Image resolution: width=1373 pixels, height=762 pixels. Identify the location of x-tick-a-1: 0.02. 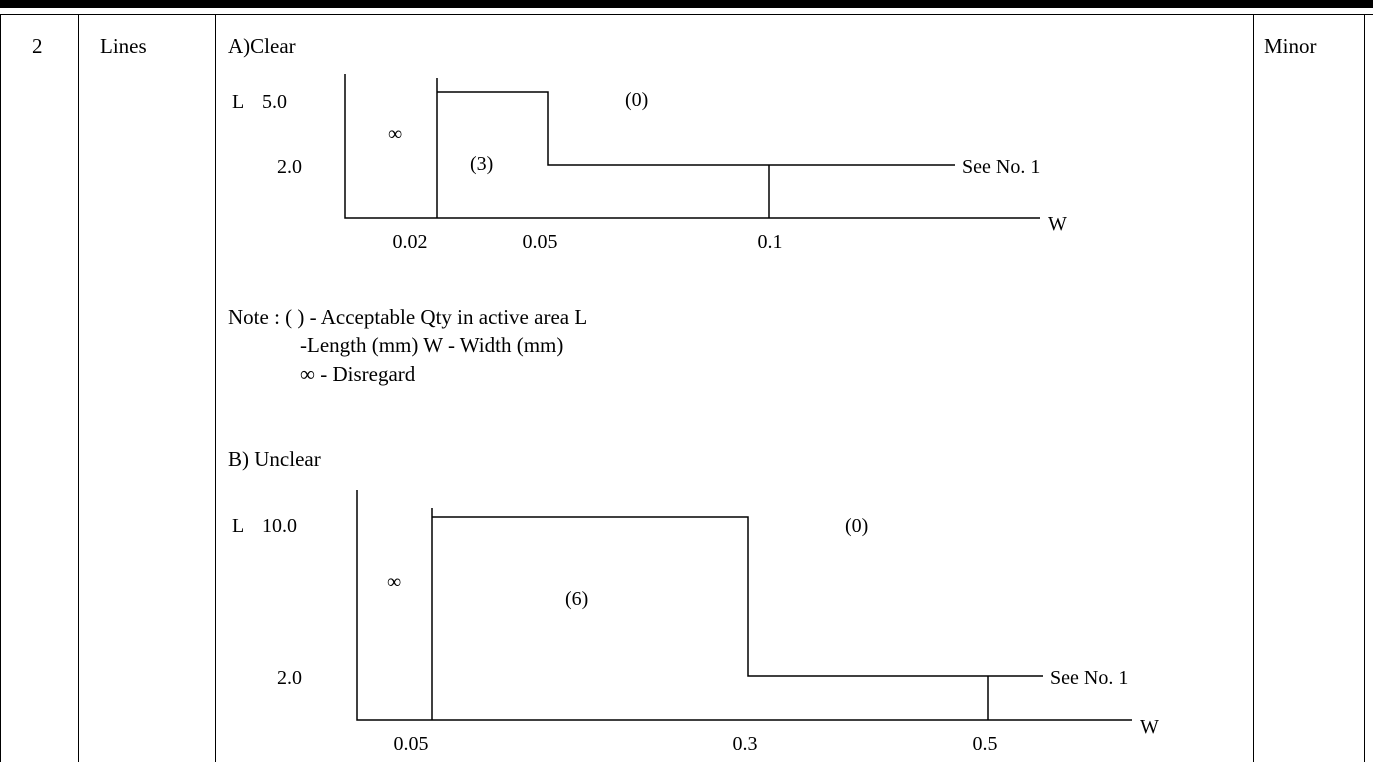
(410, 242).